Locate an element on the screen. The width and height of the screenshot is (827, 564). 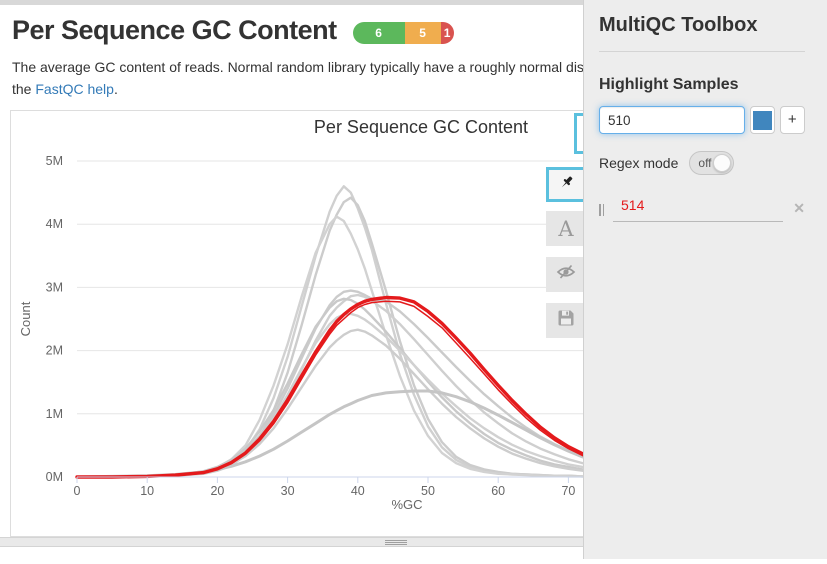
rename-samples-button: A is located at coordinates (566, 228).